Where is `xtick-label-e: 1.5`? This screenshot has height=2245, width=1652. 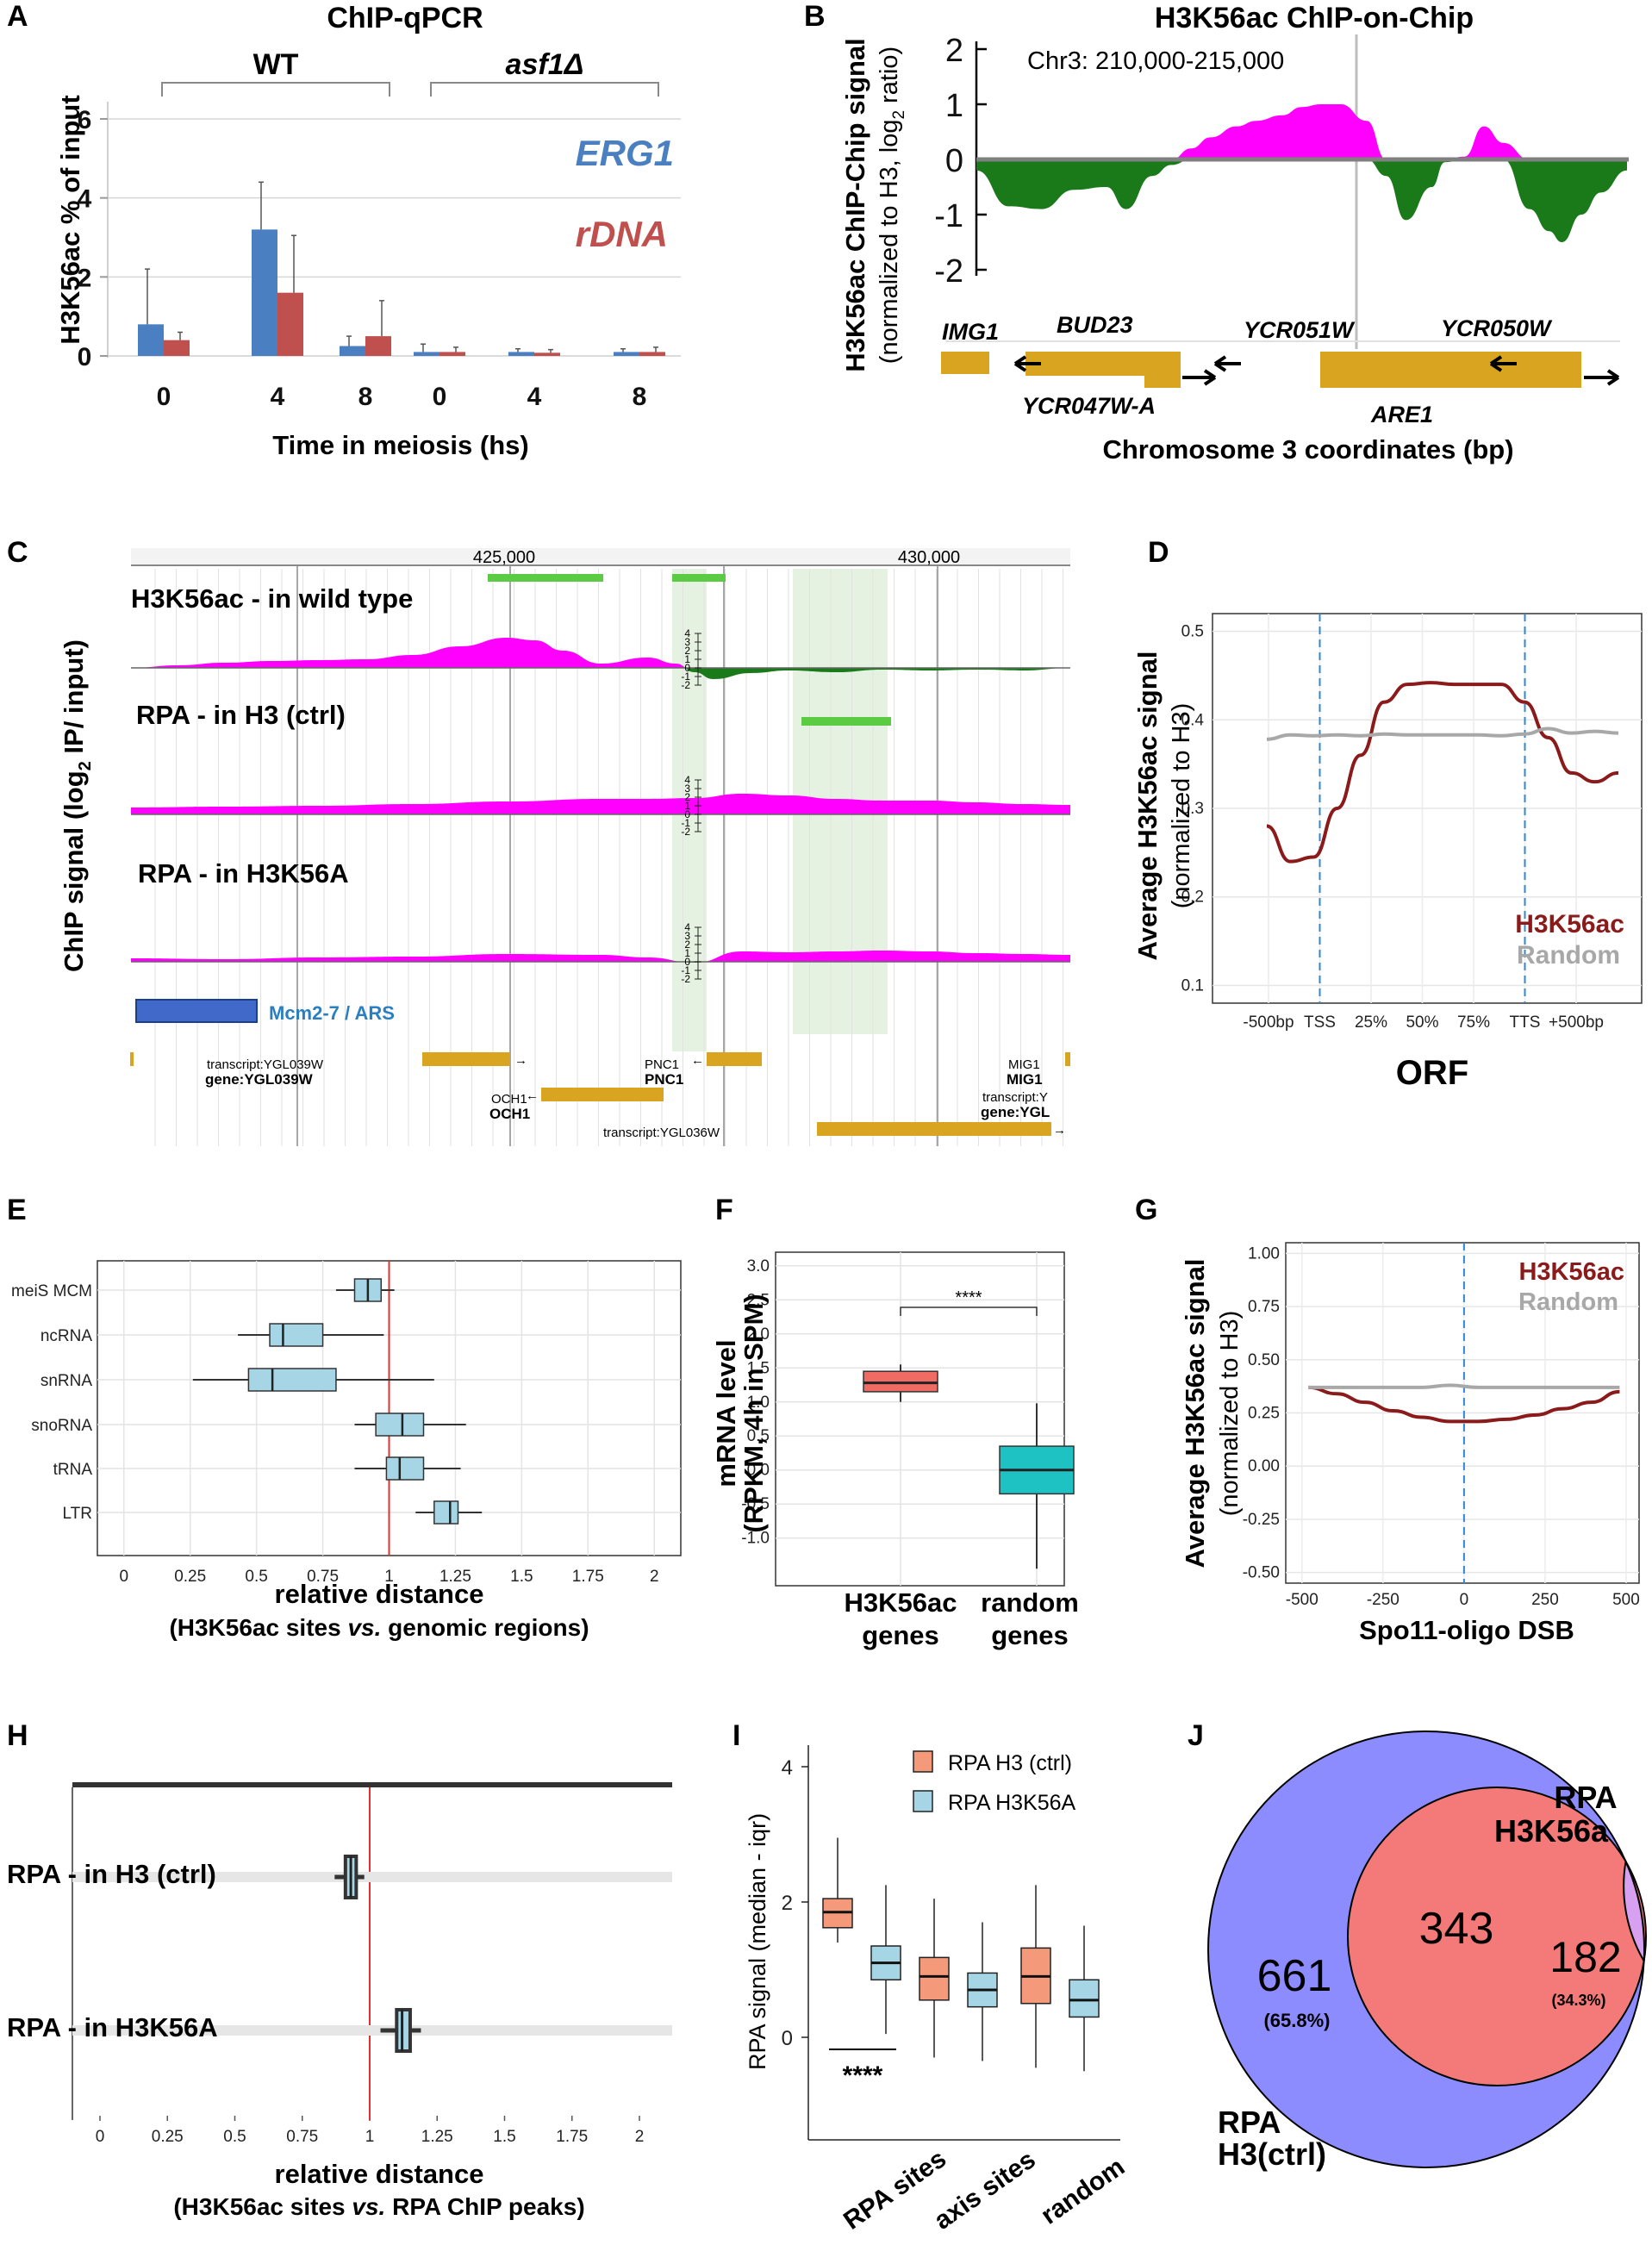
xtick-label-e: 1.5 is located at coordinates (521, 1577).